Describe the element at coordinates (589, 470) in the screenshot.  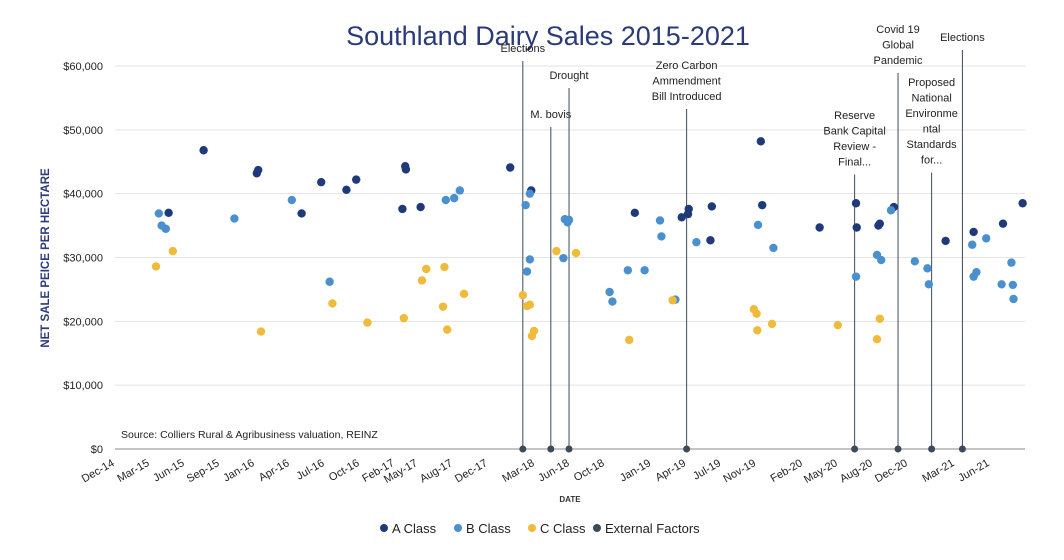
I see `x-tick-label: Oct-18` at that location.